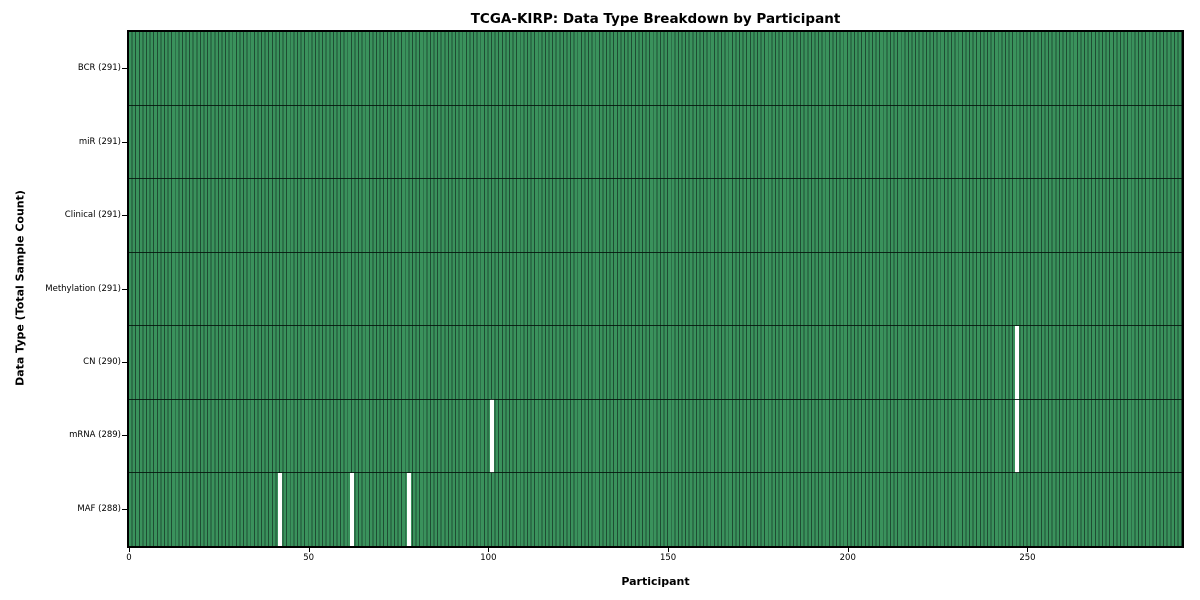 The height and width of the screenshot is (600, 1200). What do you see at coordinates (309, 558) in the screenshot?
I see `xtick-label-50: 50` at bounding box center [309, 558].